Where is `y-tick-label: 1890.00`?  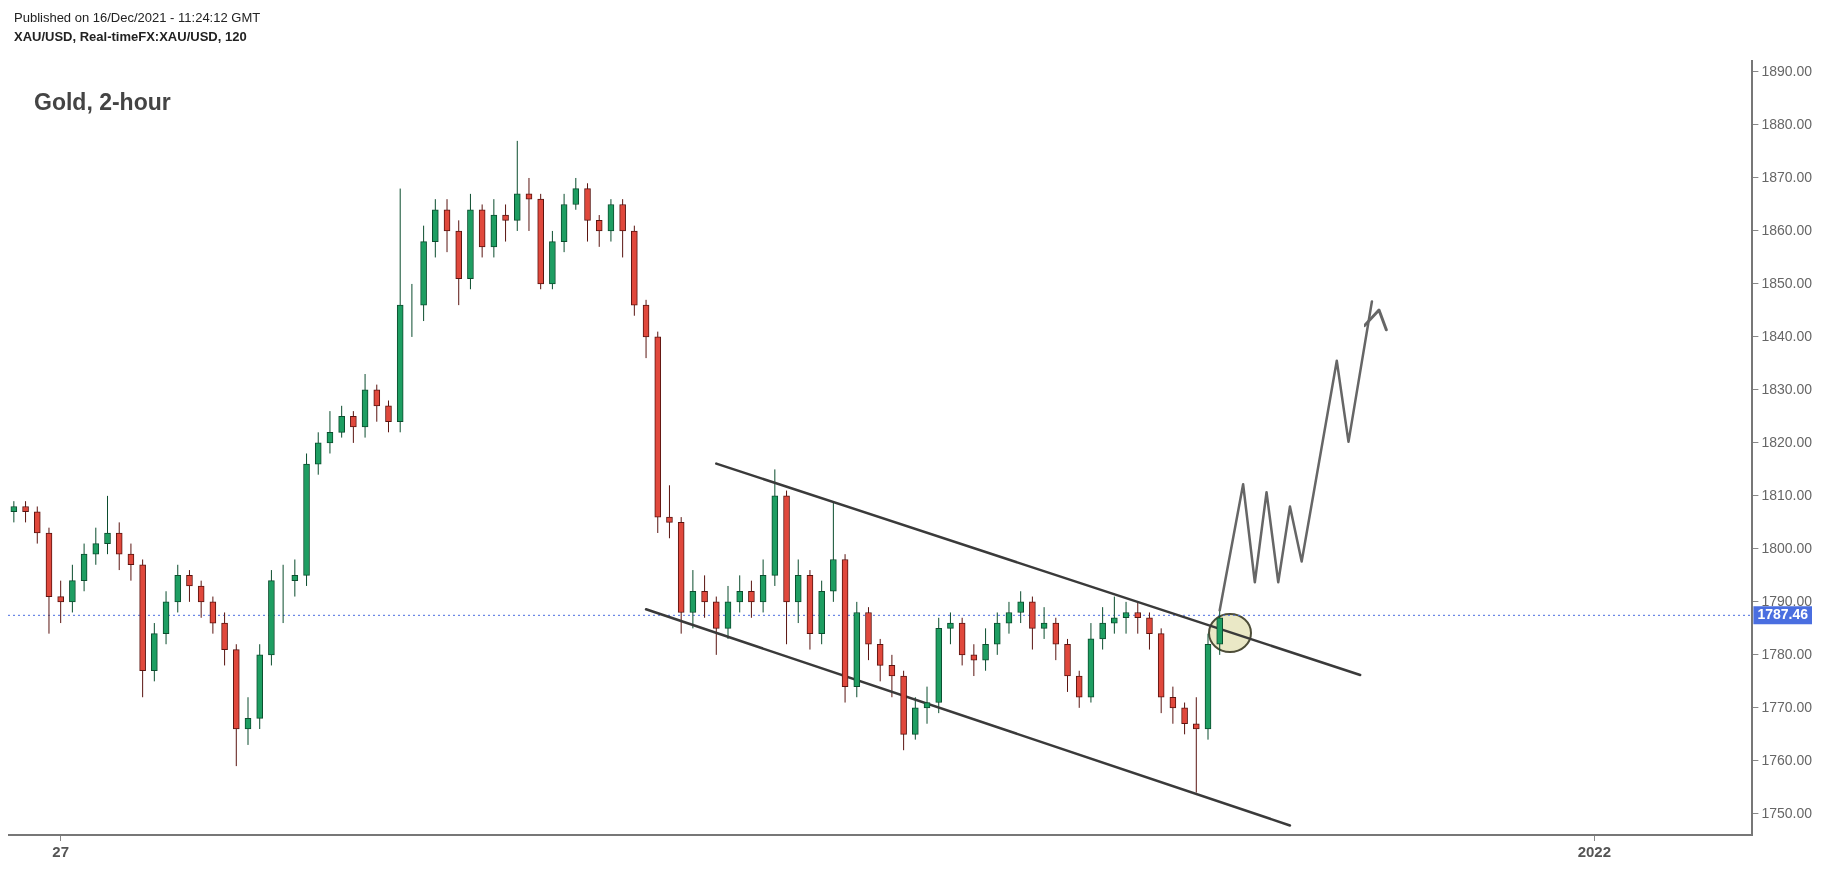 y-tick-label: 1890.00 is located at coordinates (1787, 70).